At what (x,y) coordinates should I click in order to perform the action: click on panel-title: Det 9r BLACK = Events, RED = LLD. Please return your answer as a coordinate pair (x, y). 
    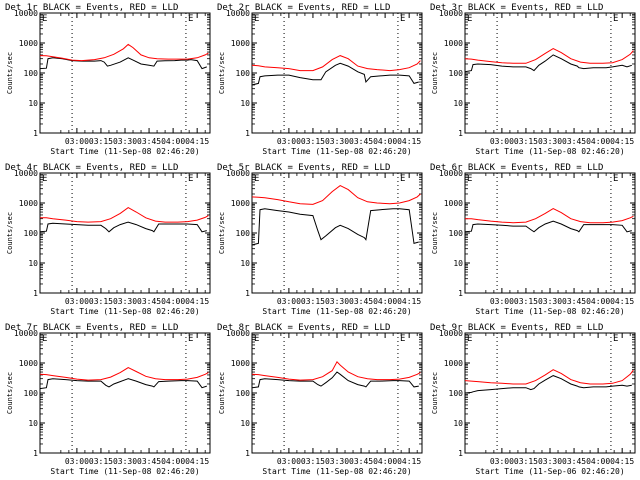
    Looking at the image, I should click on (516, 328).